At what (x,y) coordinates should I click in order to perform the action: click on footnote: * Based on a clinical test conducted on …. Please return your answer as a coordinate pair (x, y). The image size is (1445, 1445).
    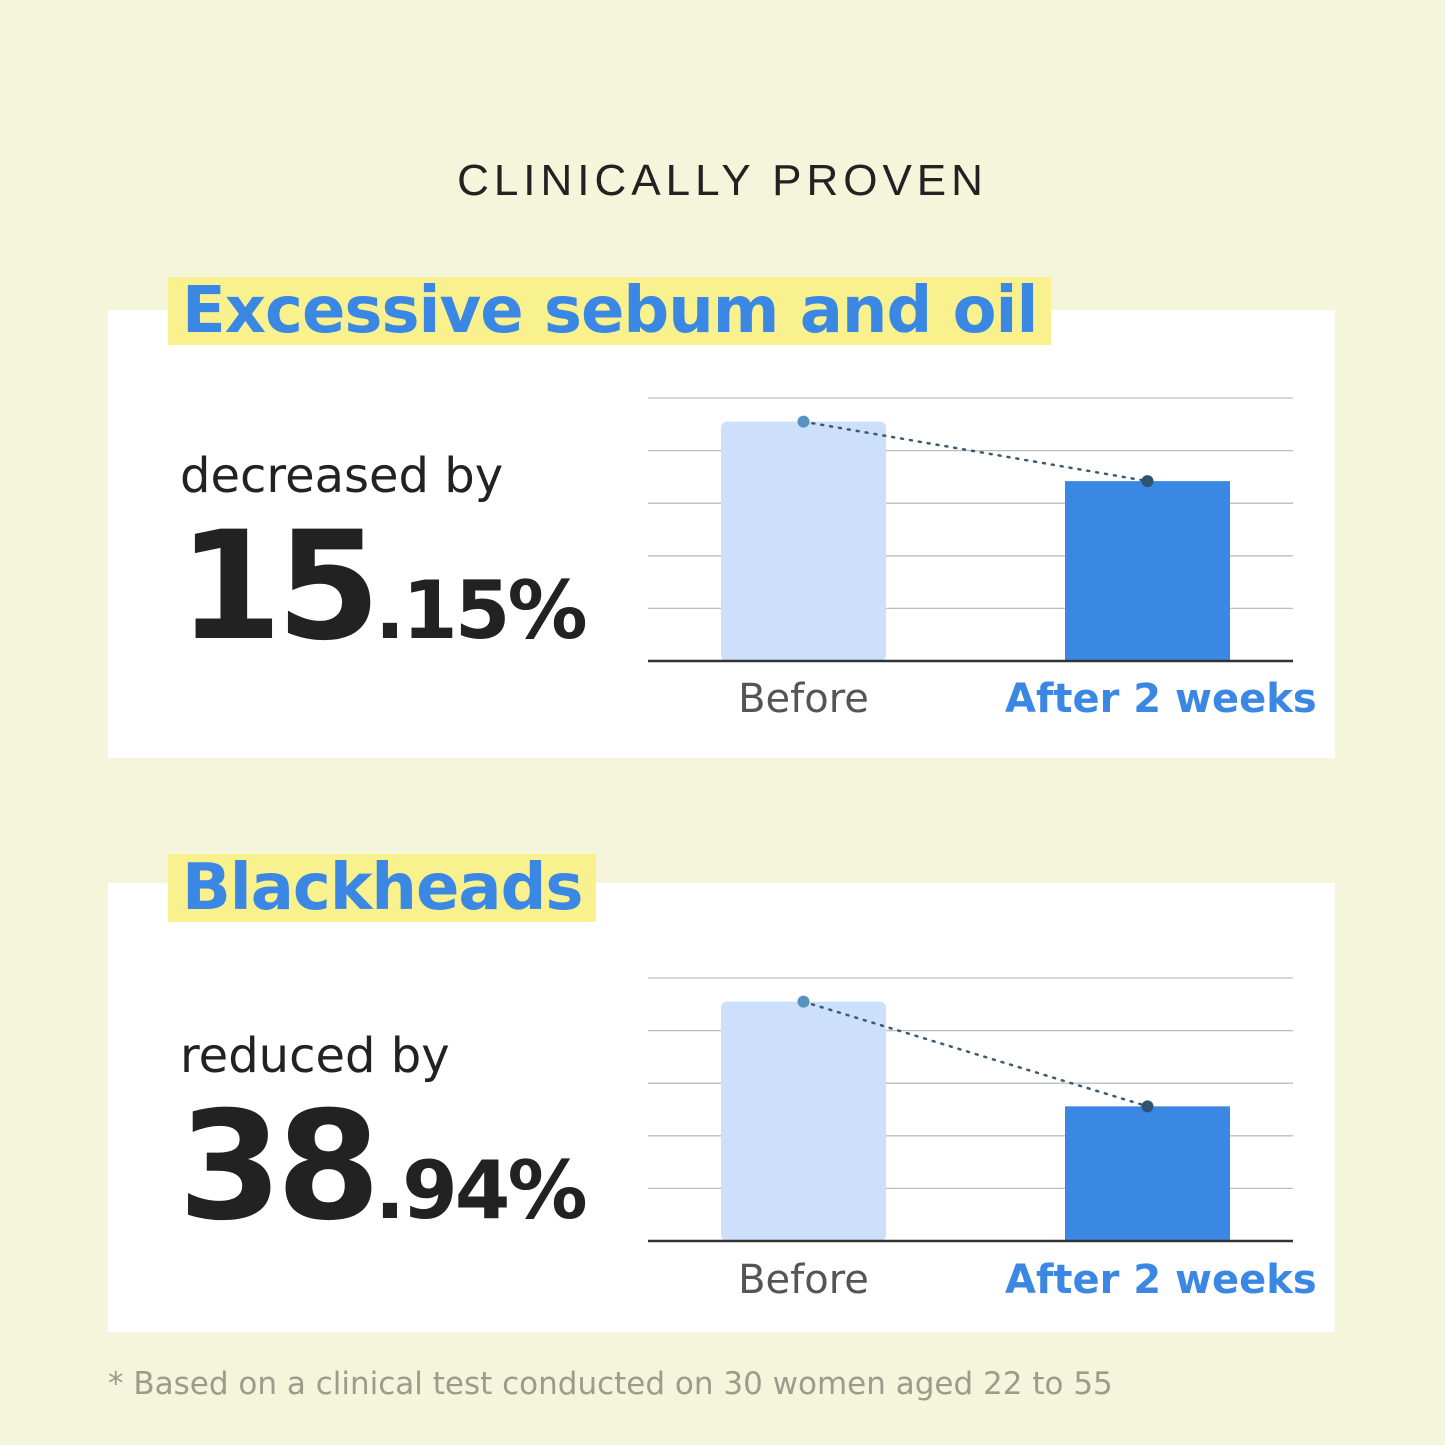
    Looking at the image, I should click on (610, 1384).